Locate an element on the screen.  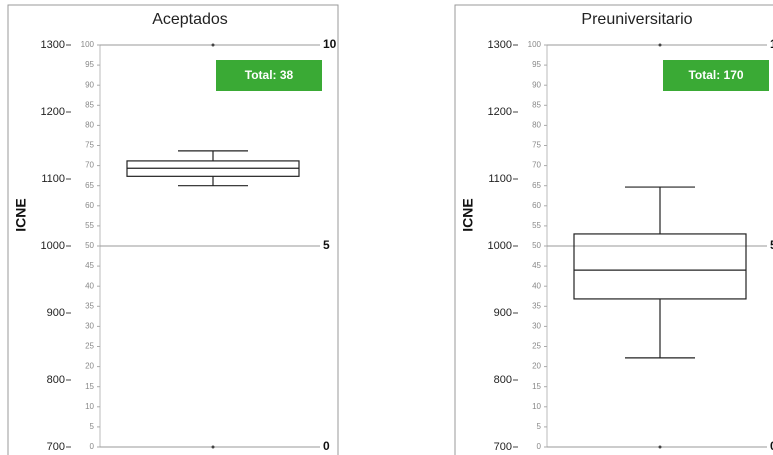
annotation: Total: 38 is located at coordinates (269, 75).